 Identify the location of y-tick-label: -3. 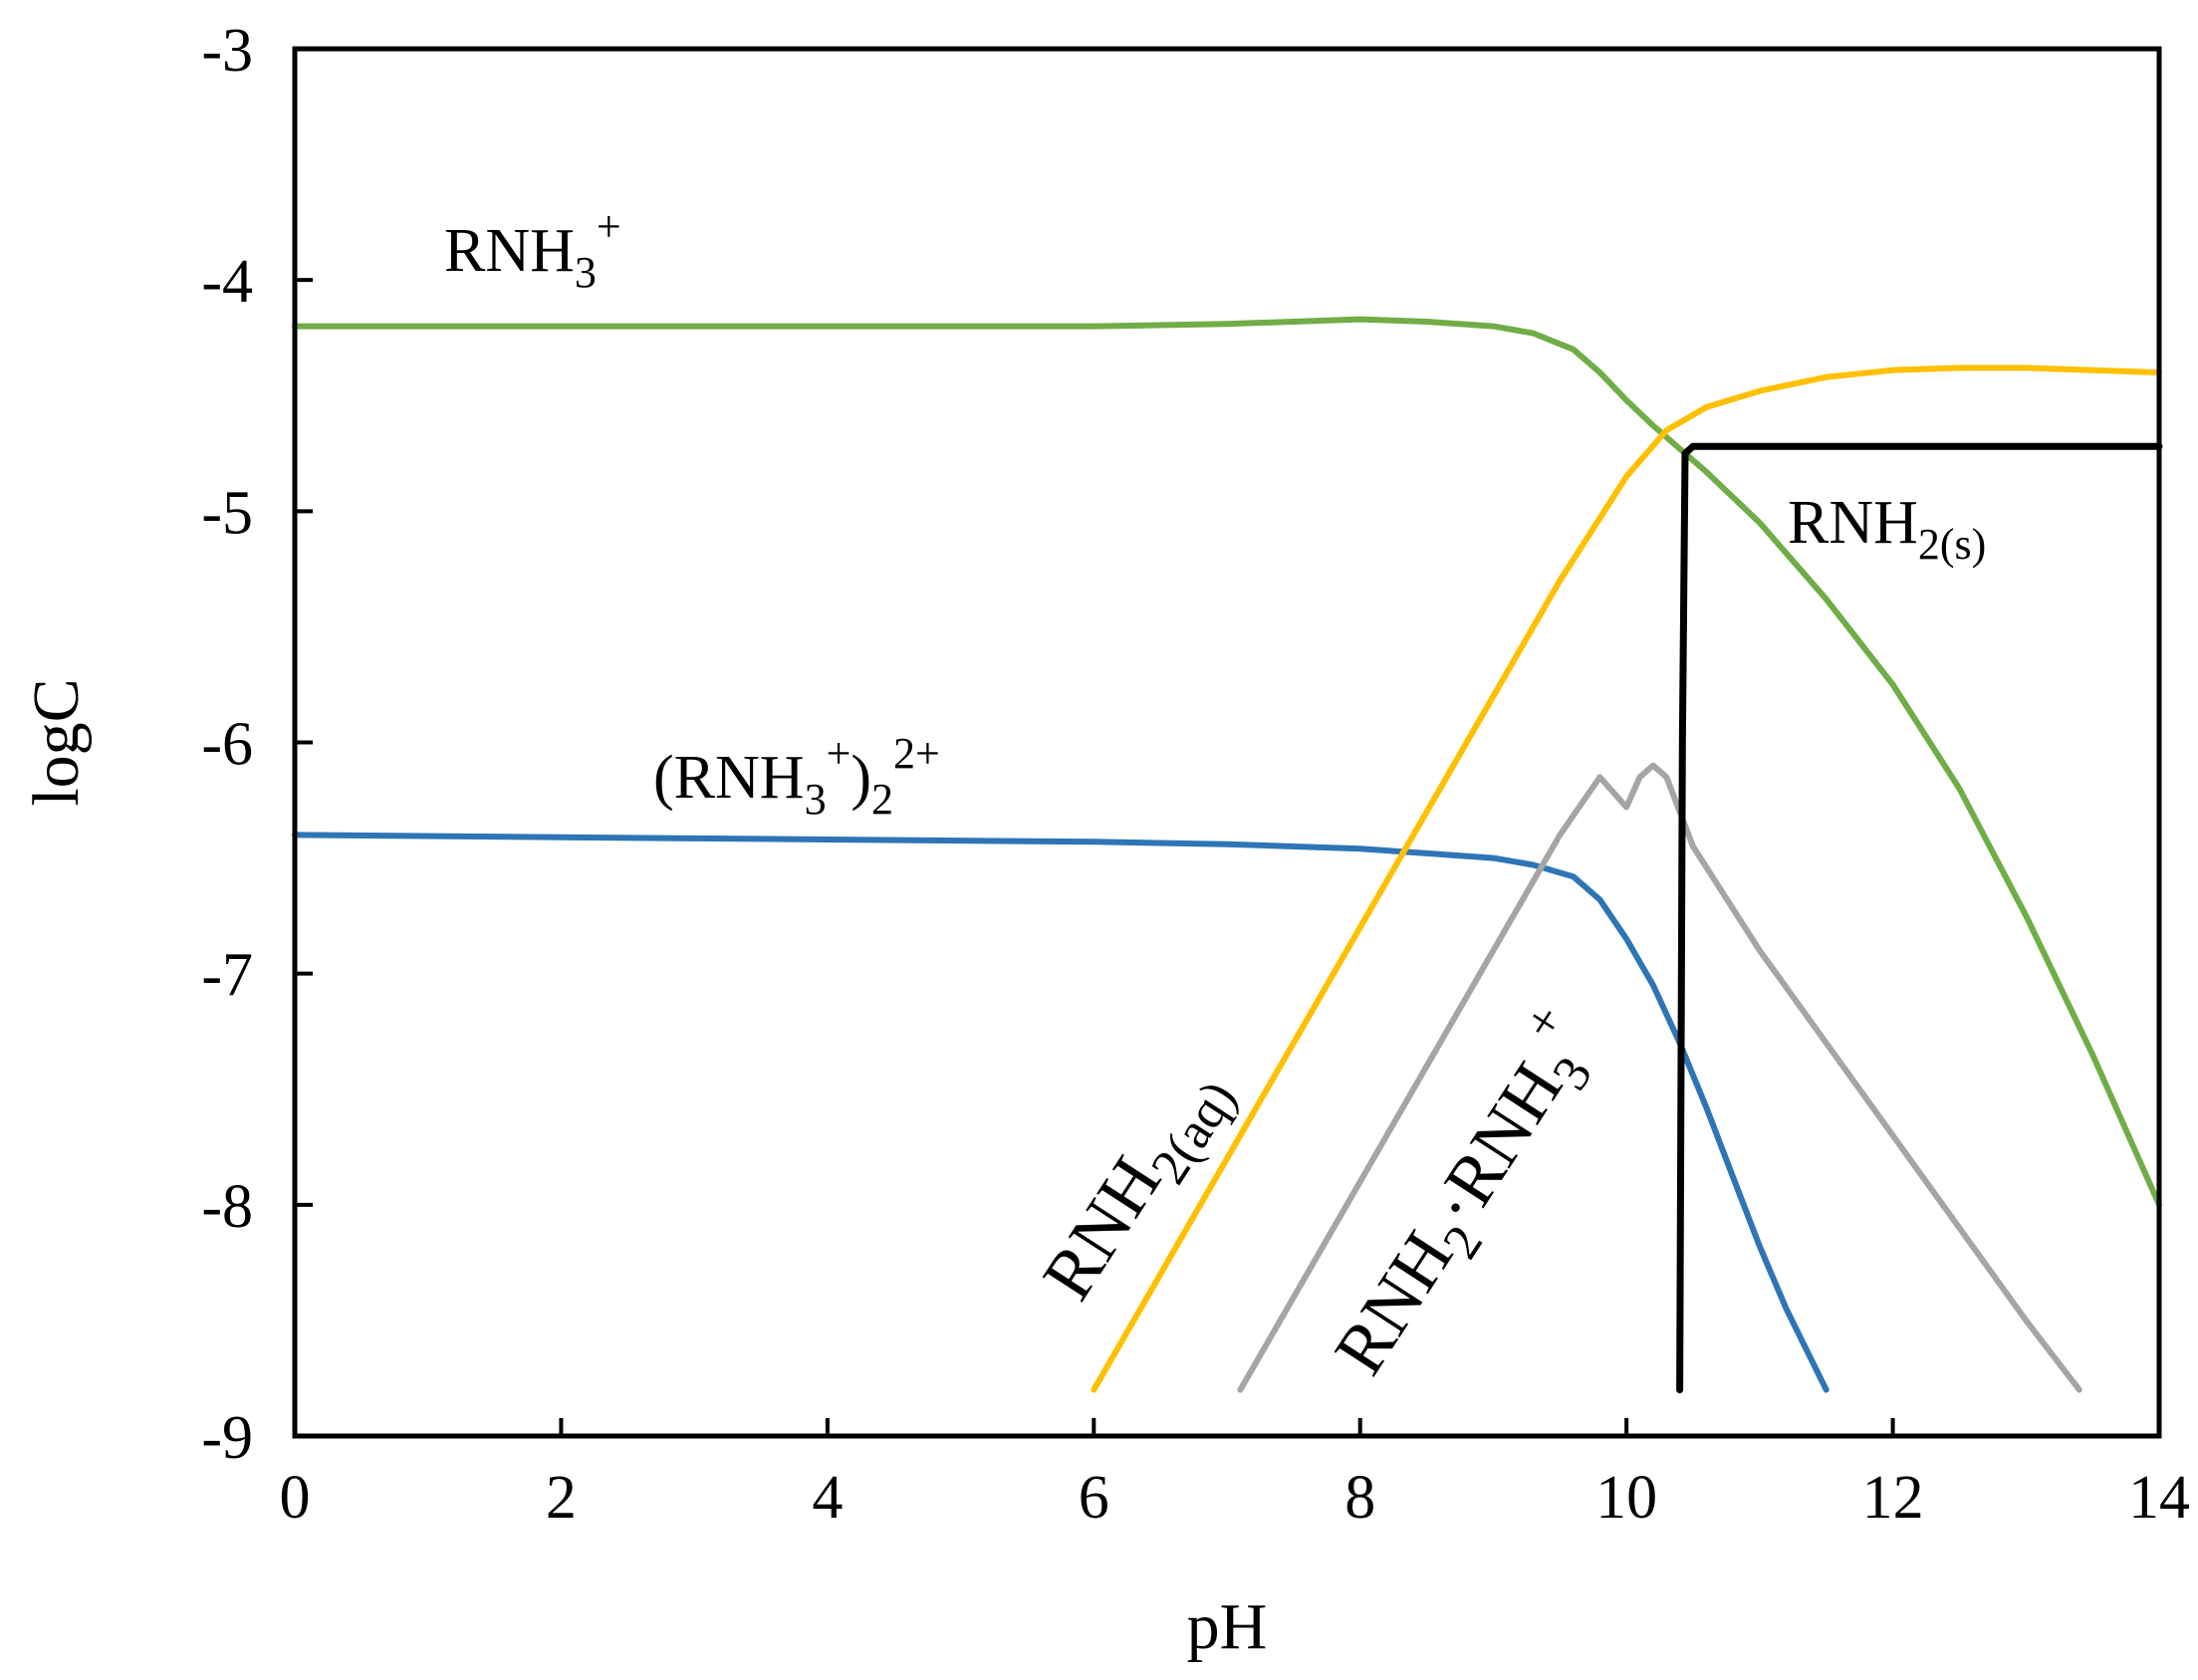
(227, 51).